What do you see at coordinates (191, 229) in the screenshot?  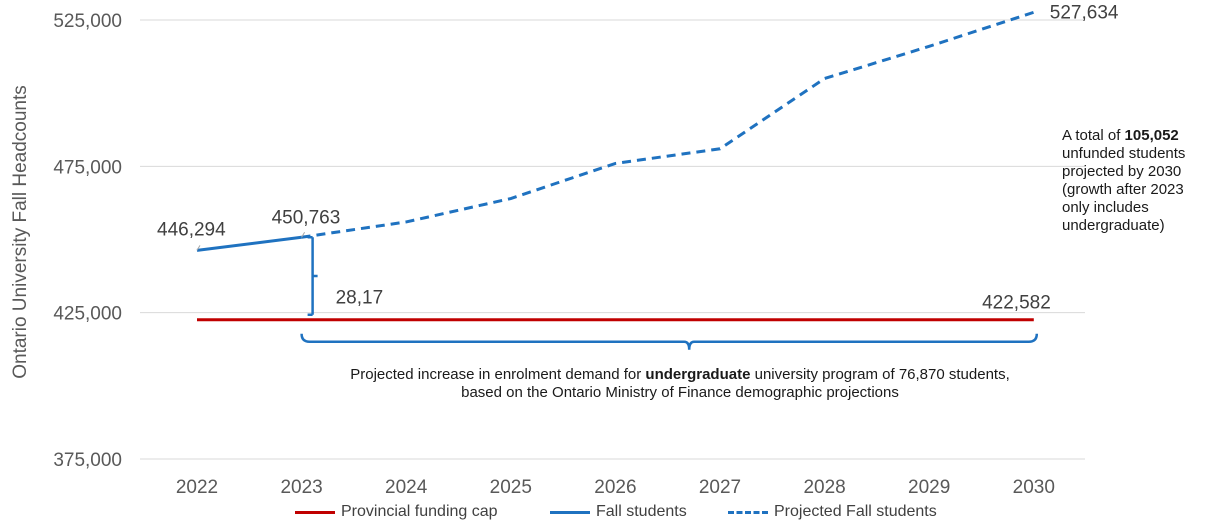 I see `data-label-2022: 446,294` at bounding box center [191, 229].